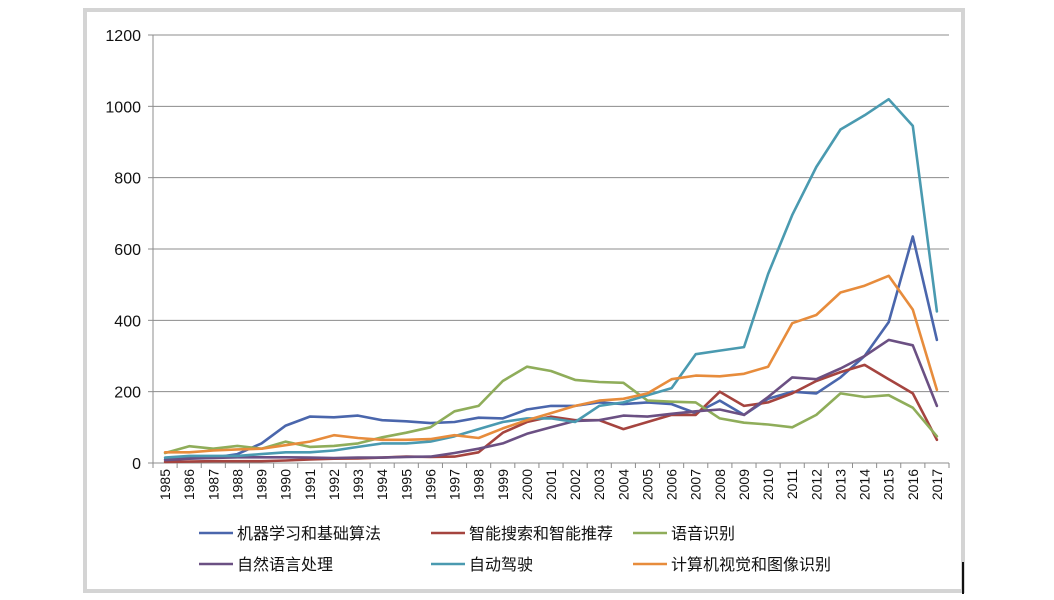 The image size is (1054, 600). I want to click on x-tick-label: 1986, so click(189, 484).